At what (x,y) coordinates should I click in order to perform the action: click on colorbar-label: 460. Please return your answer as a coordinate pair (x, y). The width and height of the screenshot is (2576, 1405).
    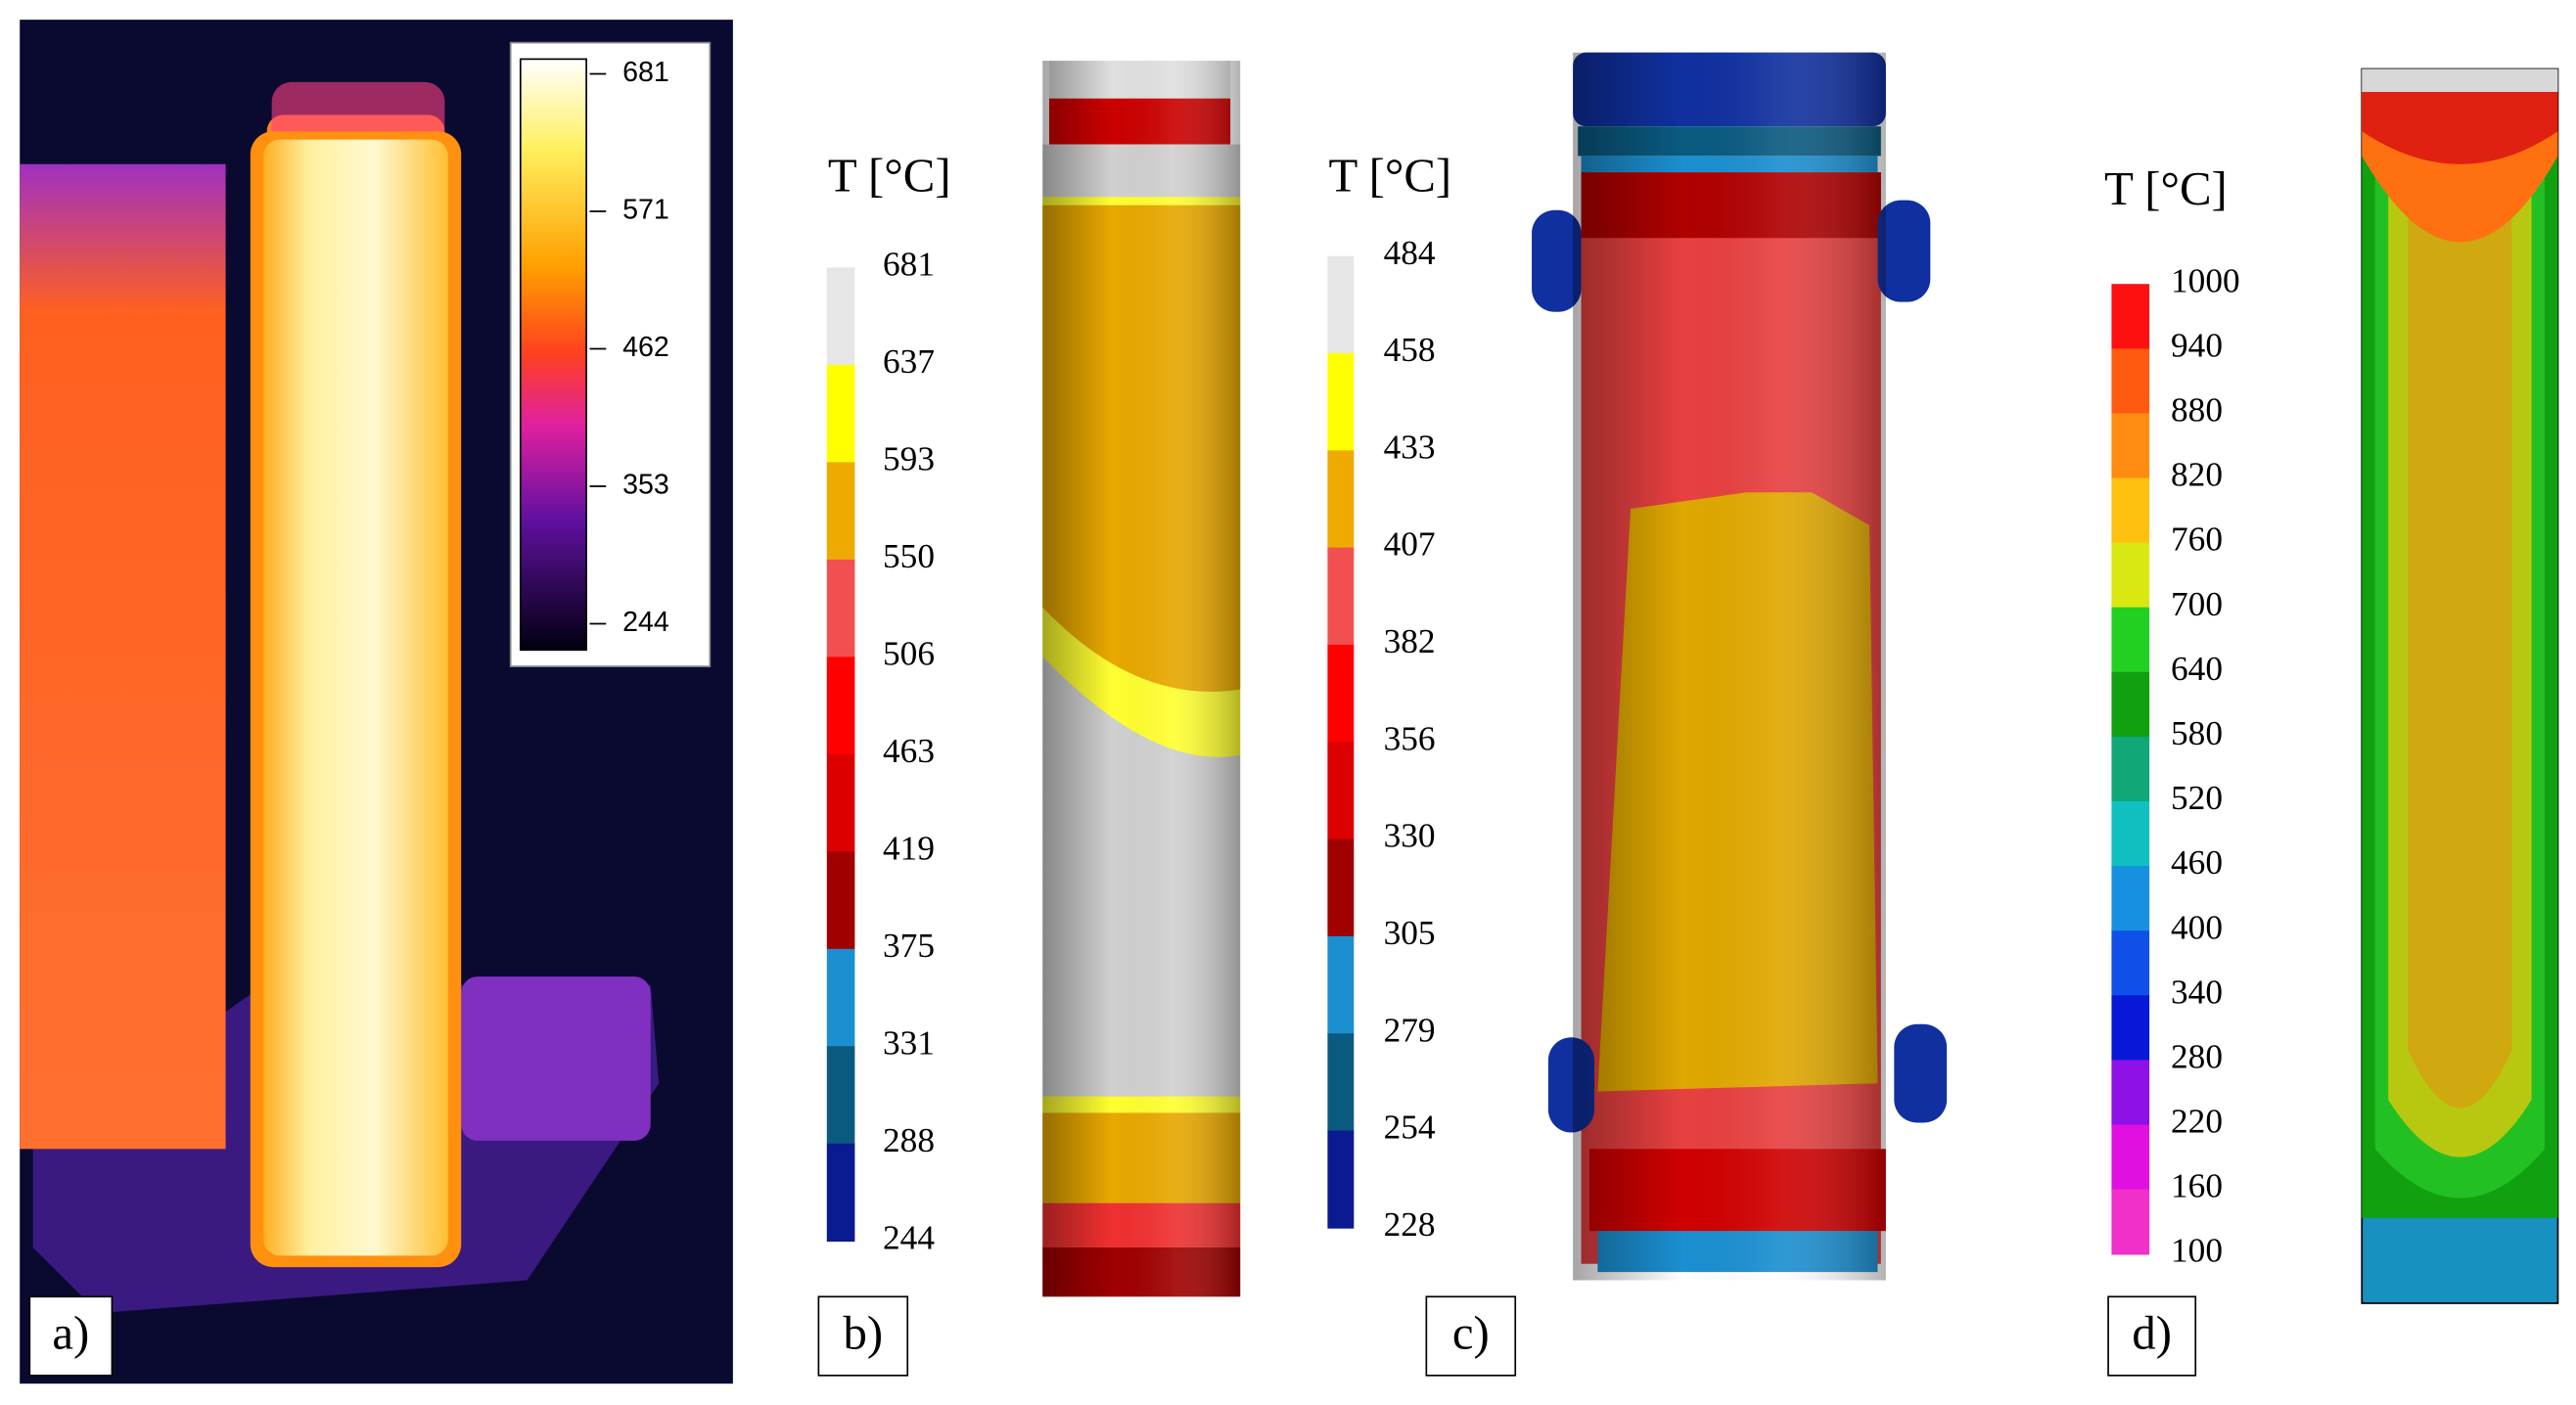
    Looking at the image, I should click on (2197, 863).